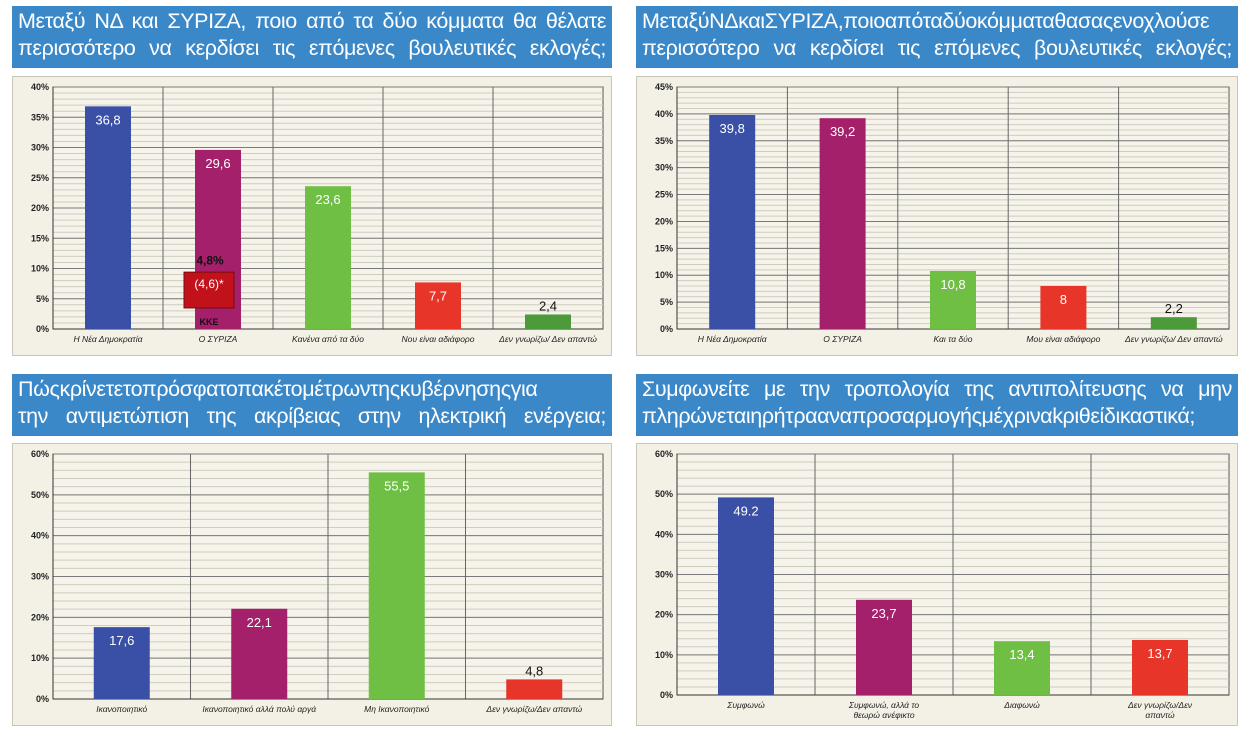 Image resolution: width=1250 pixels, height=734 pixels. I want to click on data-label: 10,8, so click(952, 284).